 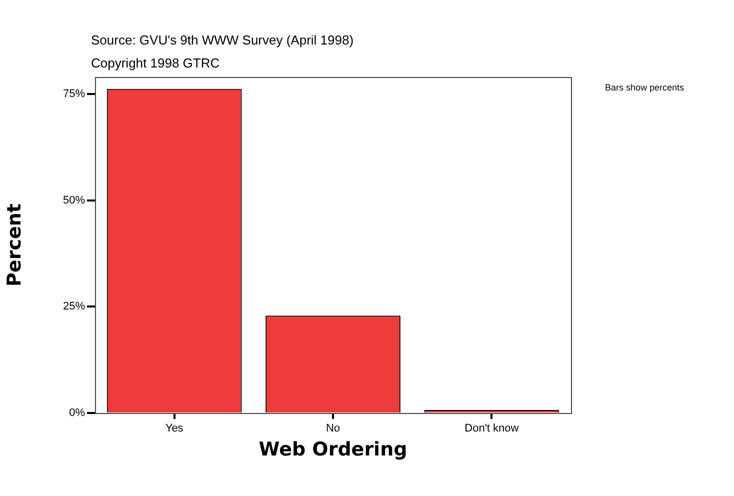 I want to click on y-tick-label: 75%, so click(x=74, y=94).